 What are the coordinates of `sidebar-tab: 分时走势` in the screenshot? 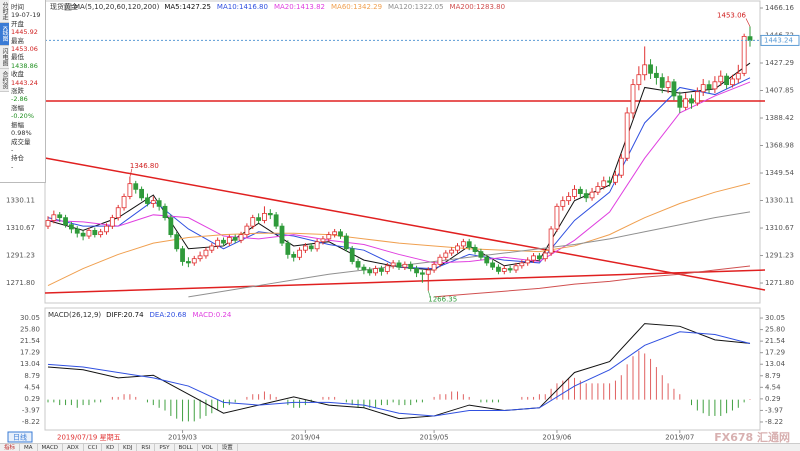 It's located at (4, 11).